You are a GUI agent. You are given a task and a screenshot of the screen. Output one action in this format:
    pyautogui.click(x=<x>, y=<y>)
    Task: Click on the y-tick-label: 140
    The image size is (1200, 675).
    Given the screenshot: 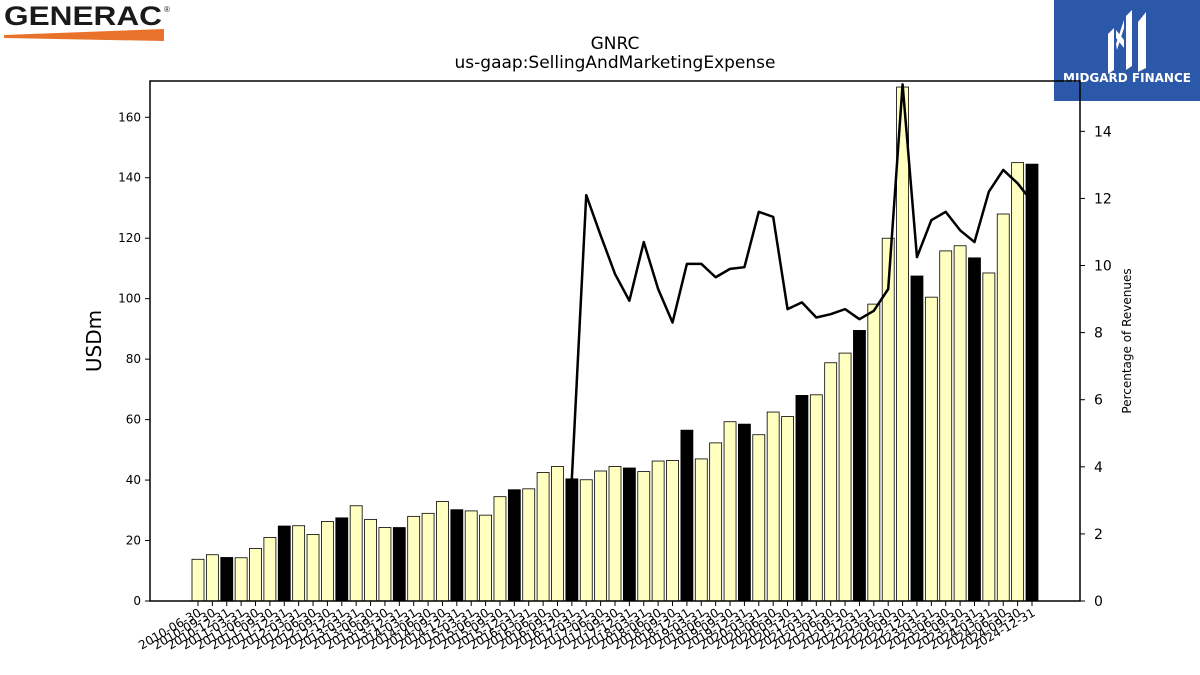 What is the action you would take?
    pyautogui.click(x=129, y=178)
    